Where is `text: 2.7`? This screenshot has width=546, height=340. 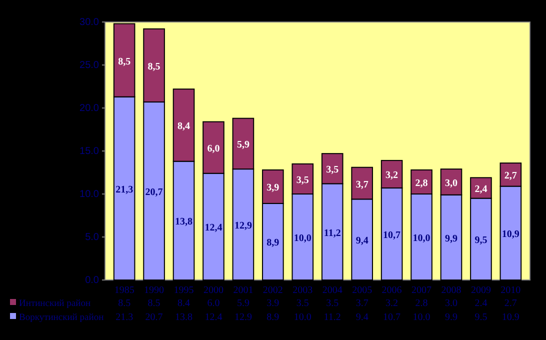
text: 2.7 is located at coordinates (510, 303).